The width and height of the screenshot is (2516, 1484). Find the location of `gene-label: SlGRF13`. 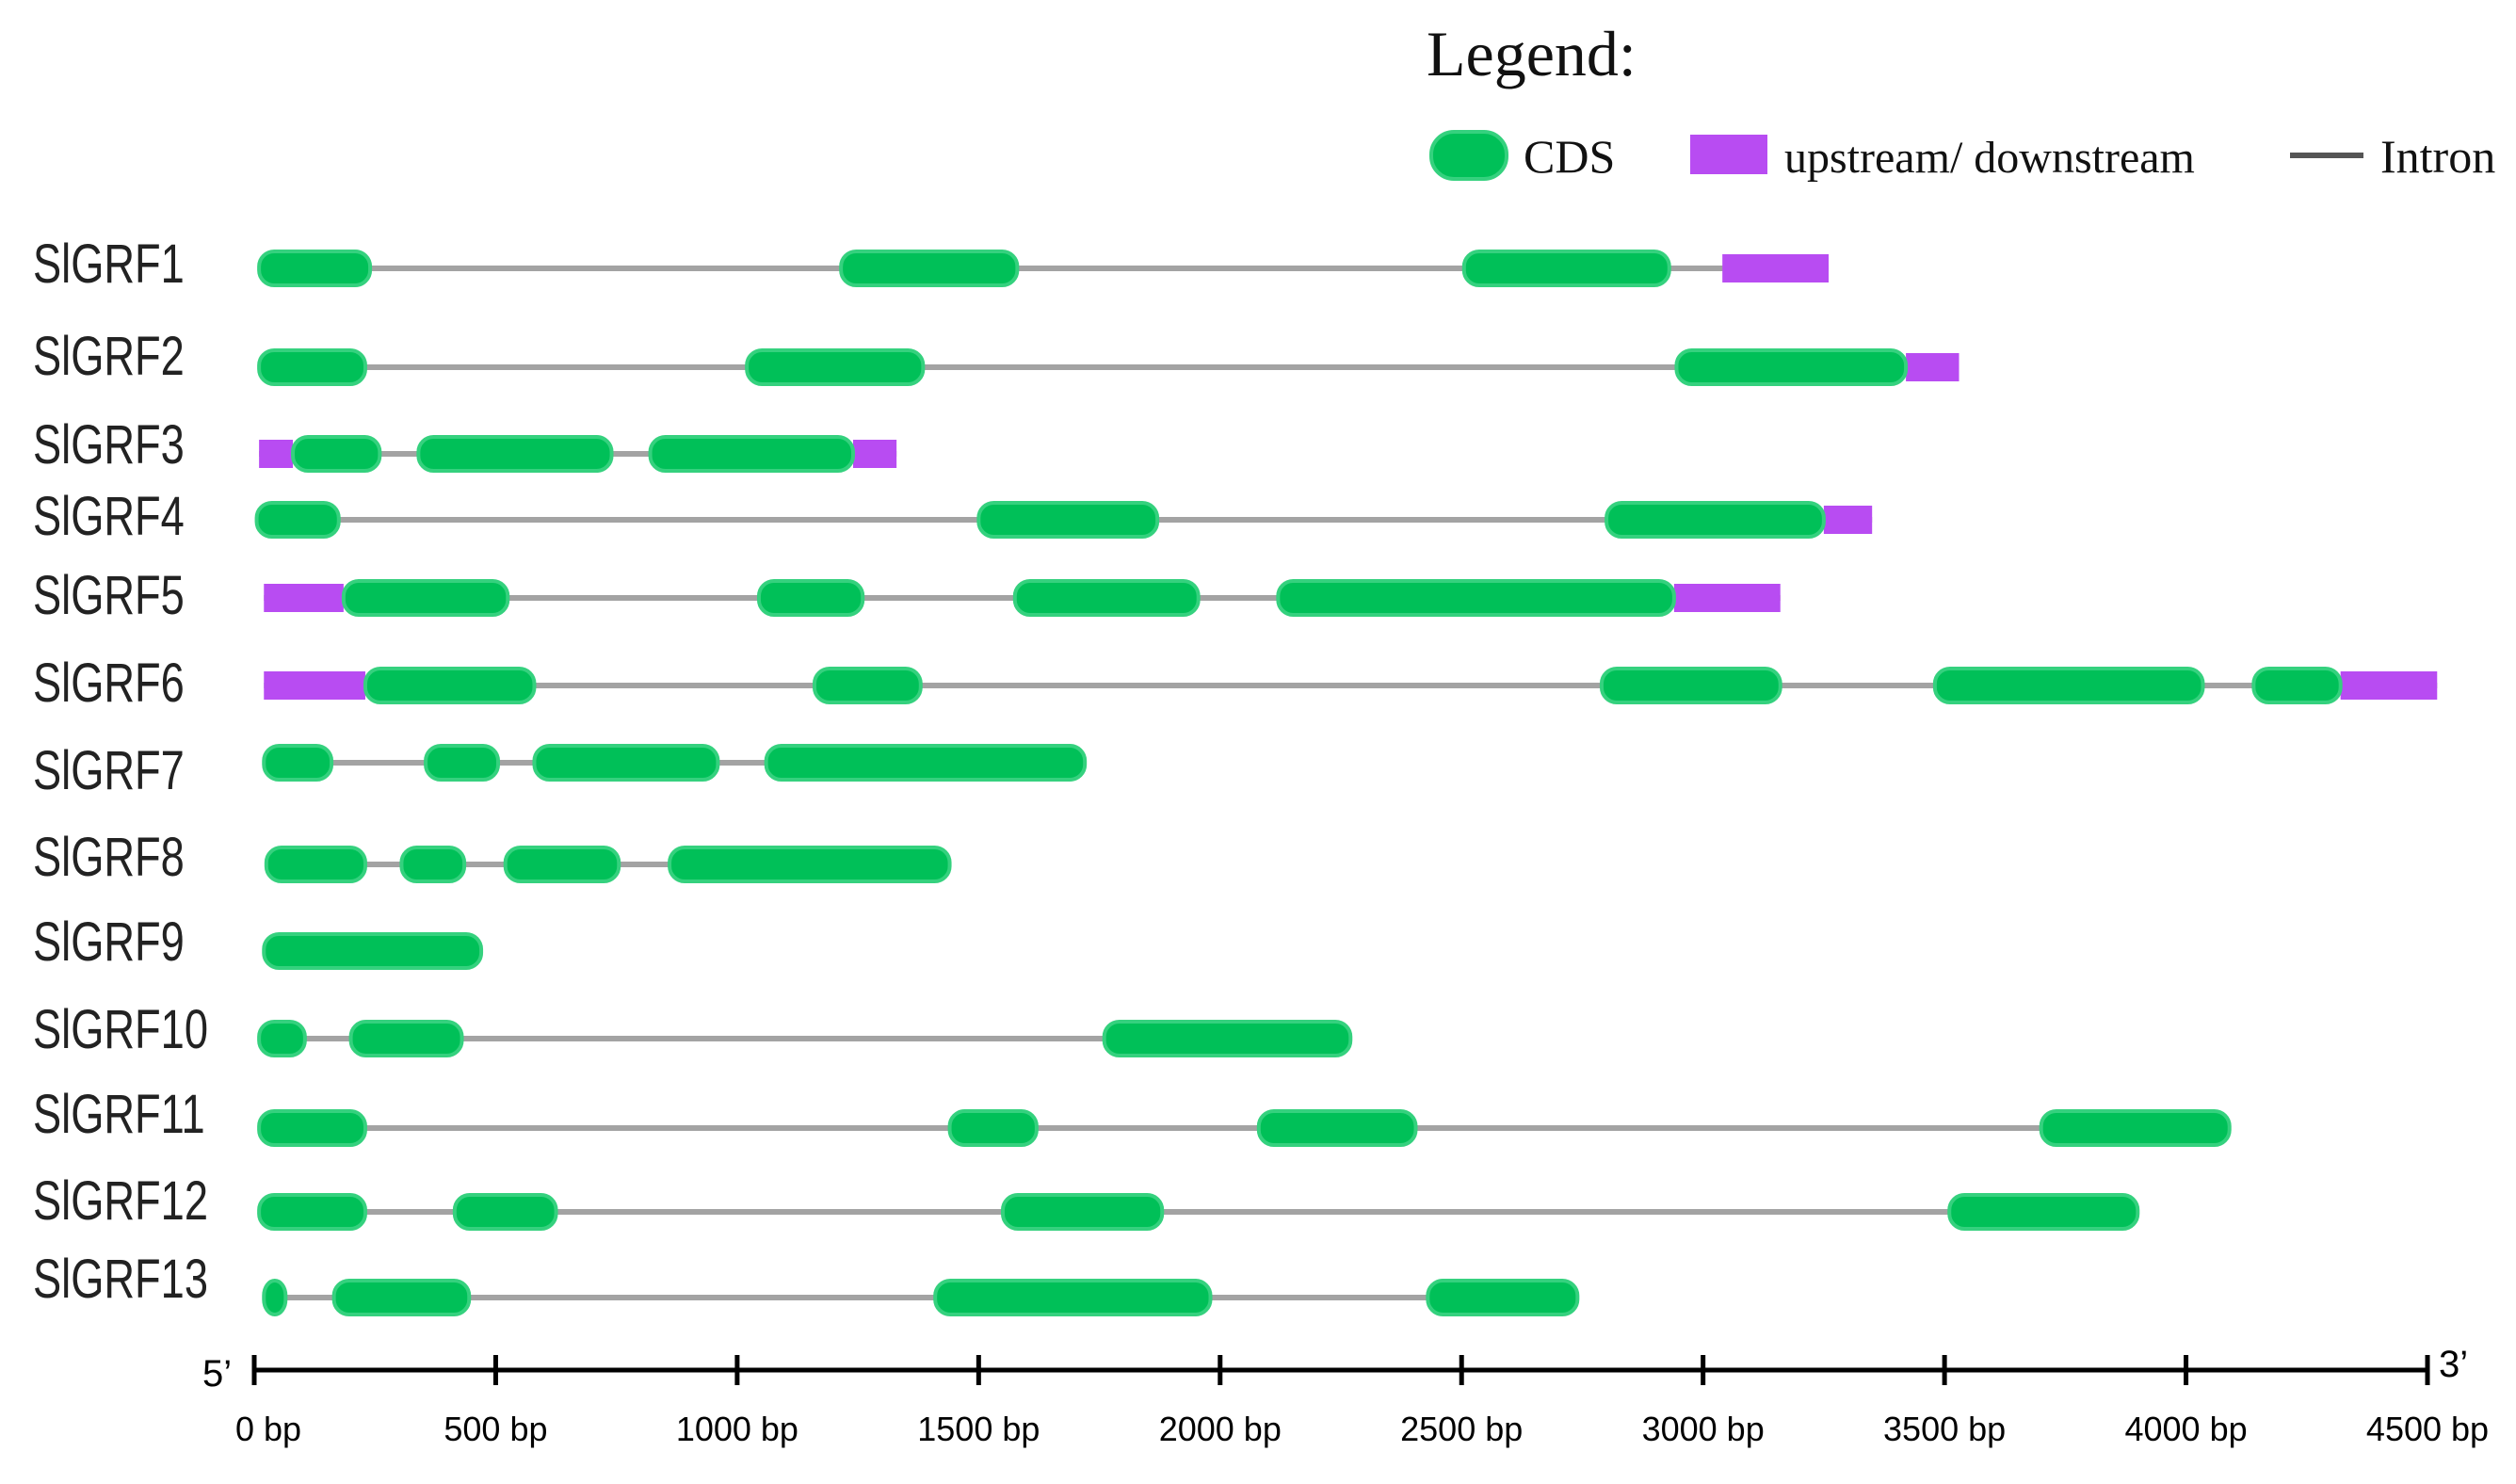

gene-label: SlGRF13 is located at coordinates (120, 1280).